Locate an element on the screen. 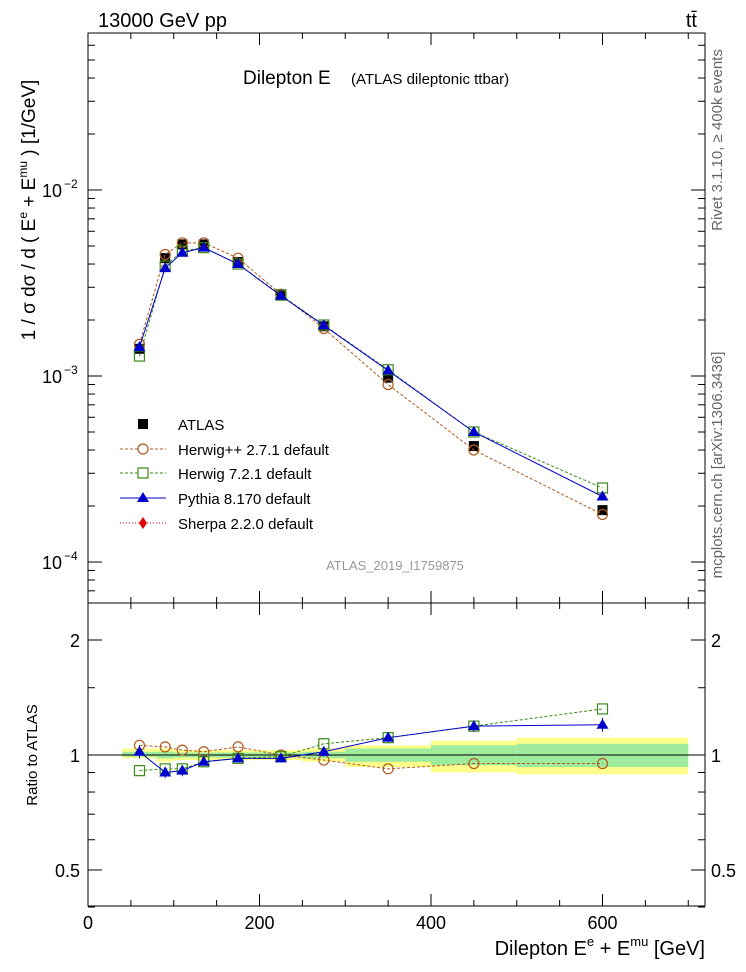 The image size is (746, 972). legend-label-sherpa: Sherpa 2.2.0 default is located at coordinates (246, 524).